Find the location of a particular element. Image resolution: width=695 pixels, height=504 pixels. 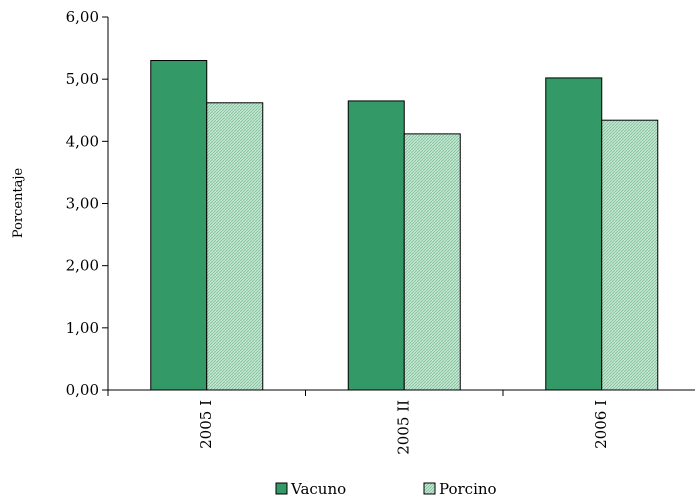

y-axis: 0,00 1,00 2,00 3,00 4,00 5,00 6,00 is located at coordinates (87, 203).